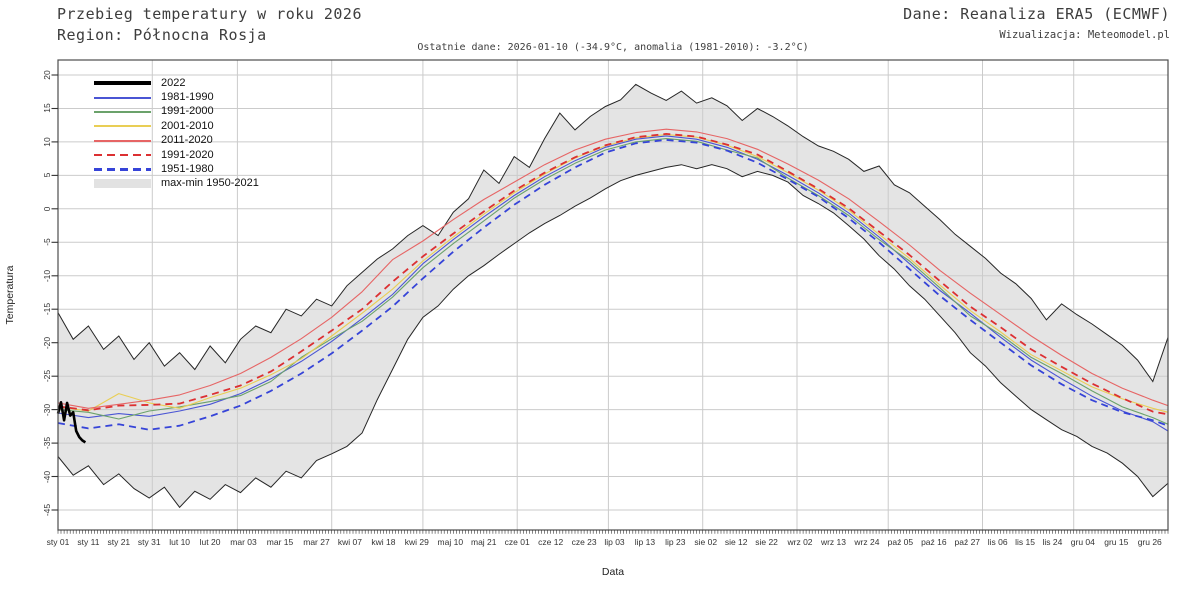  What do you see at coordinates (349, 542) in the screenshot?
I see `x-tick-label: kwi 07` at bounding box center [349, 542].